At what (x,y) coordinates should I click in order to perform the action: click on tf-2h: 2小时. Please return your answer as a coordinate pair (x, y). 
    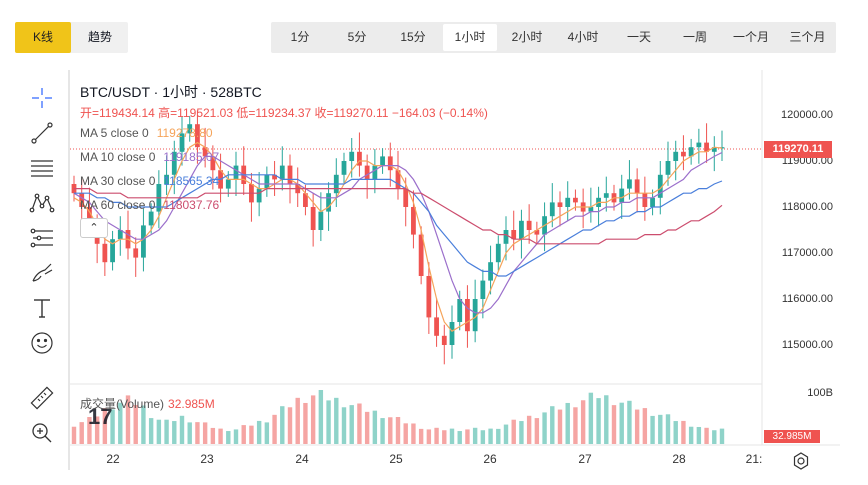
    Looking at the image, I should click on (527, 37).